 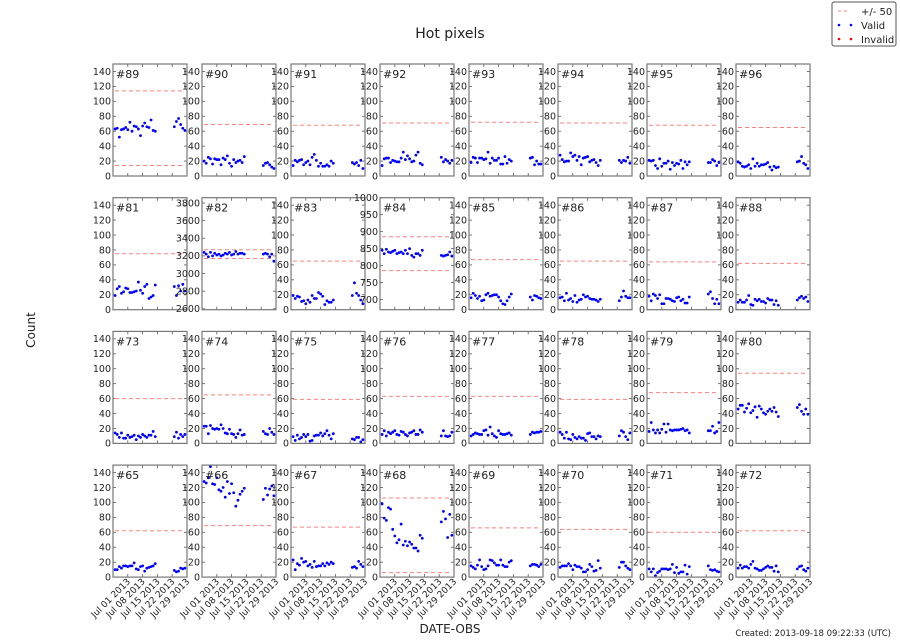 I want to click on panel-88: 0 20 40 60 80 100 120 140 #88, so click(x=763, y=256).